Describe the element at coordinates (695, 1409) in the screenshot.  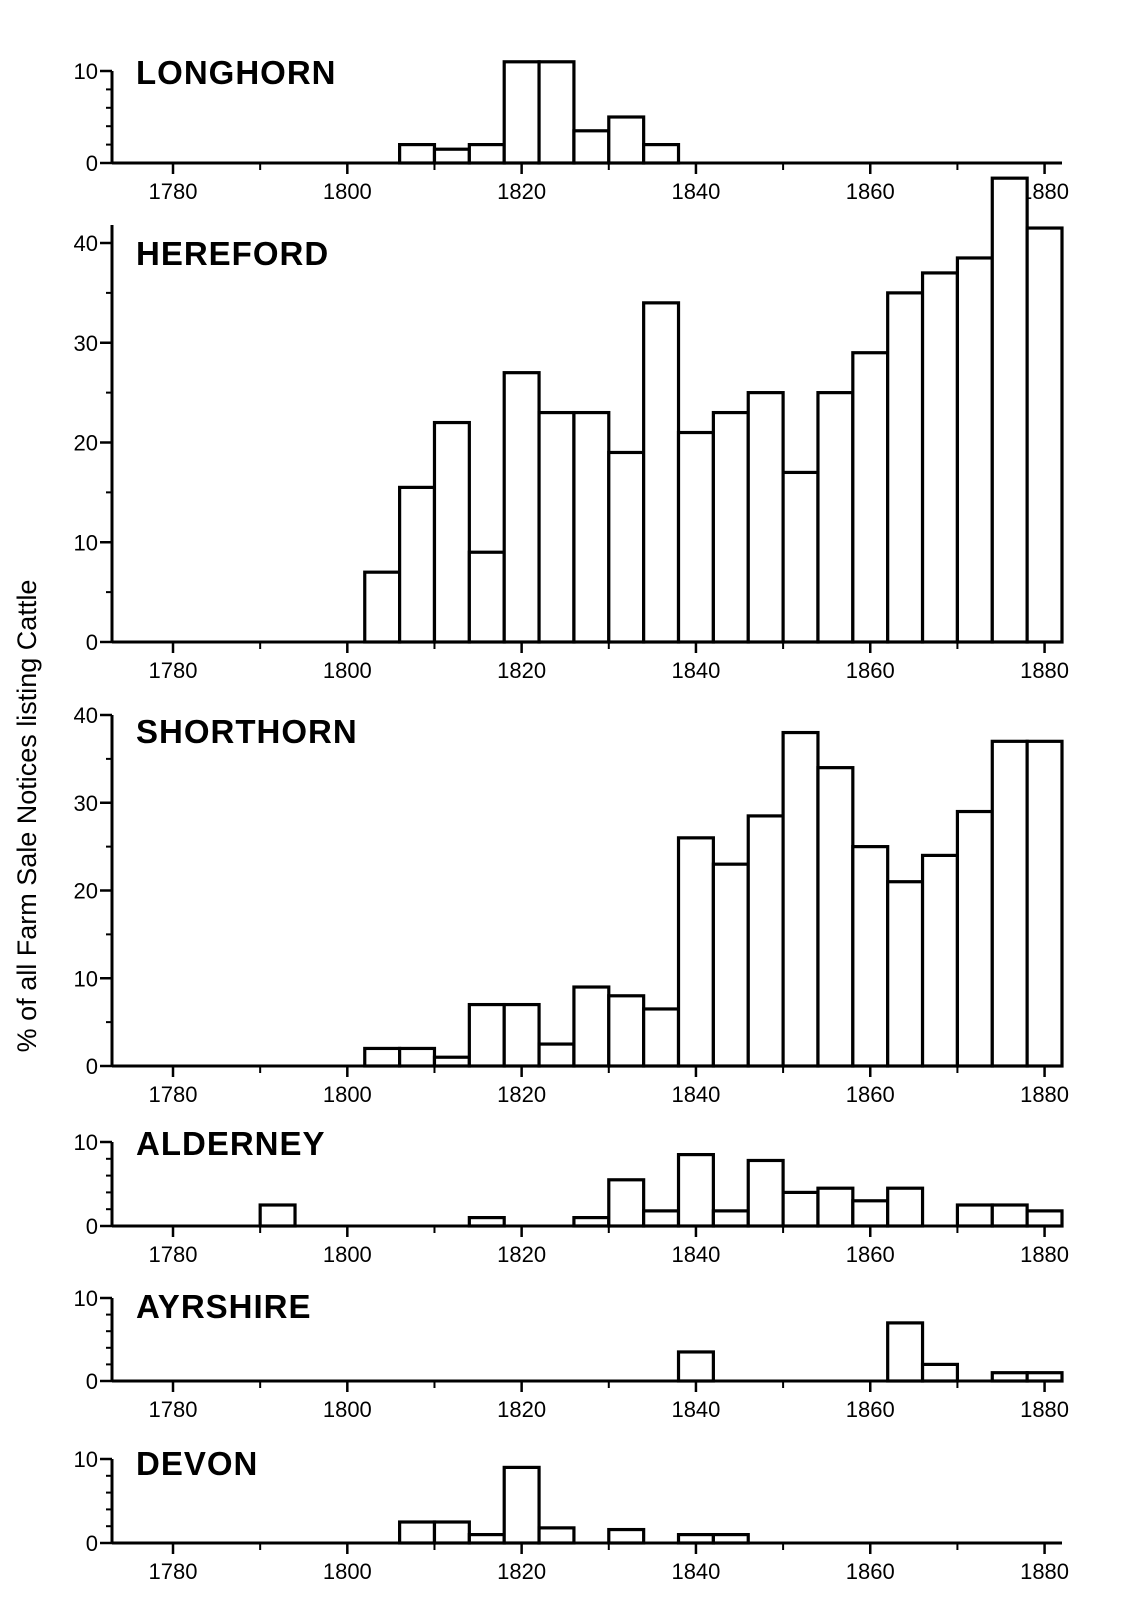
I see `ayrshire-x-tick-label: 1840` at that location.